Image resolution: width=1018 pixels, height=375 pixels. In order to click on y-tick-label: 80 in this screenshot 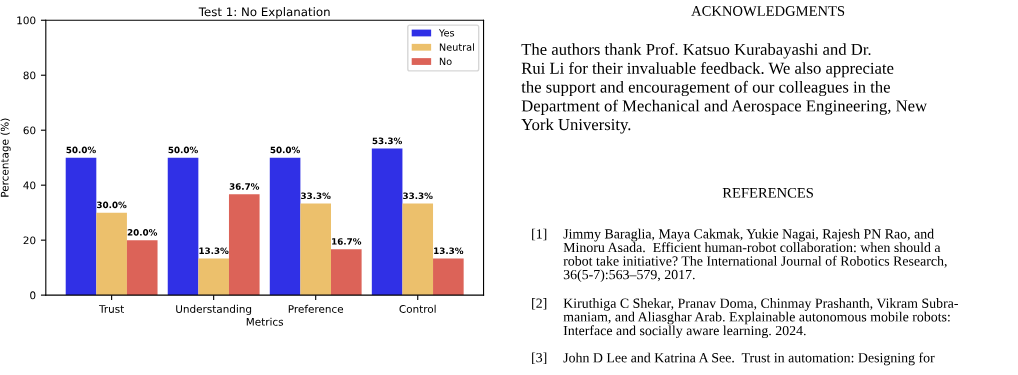, I will do `click(29, 75)`.